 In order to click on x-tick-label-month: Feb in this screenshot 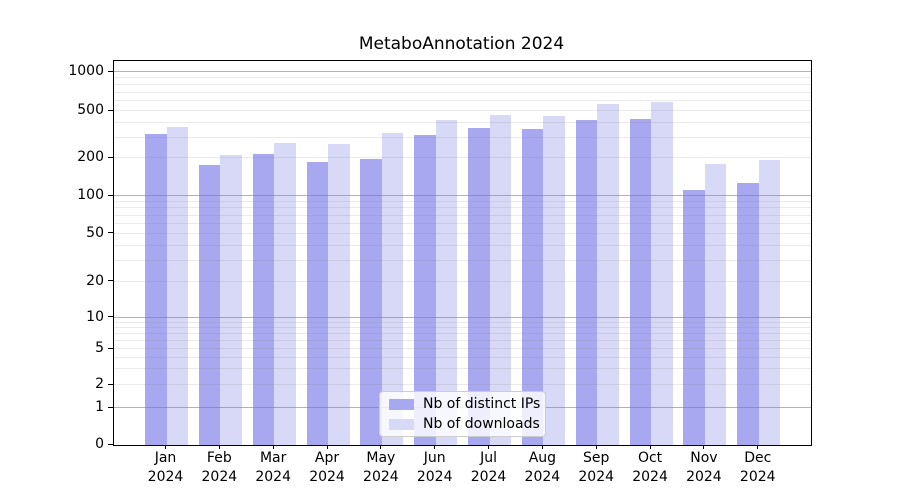, I will do `click(219, 458)`.